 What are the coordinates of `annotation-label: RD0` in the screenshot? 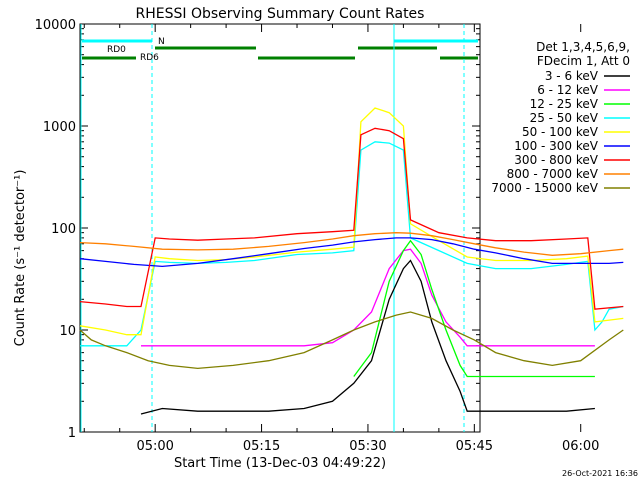 It's located at (116, 50).